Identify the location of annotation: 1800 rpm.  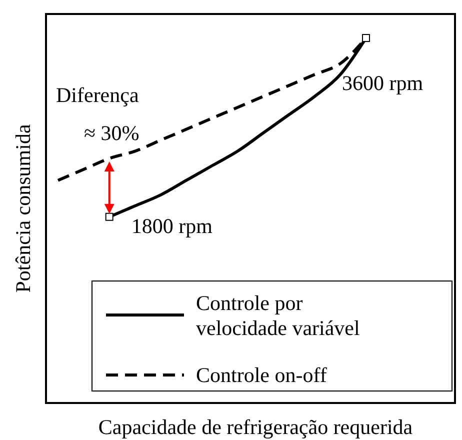
(171, 226).